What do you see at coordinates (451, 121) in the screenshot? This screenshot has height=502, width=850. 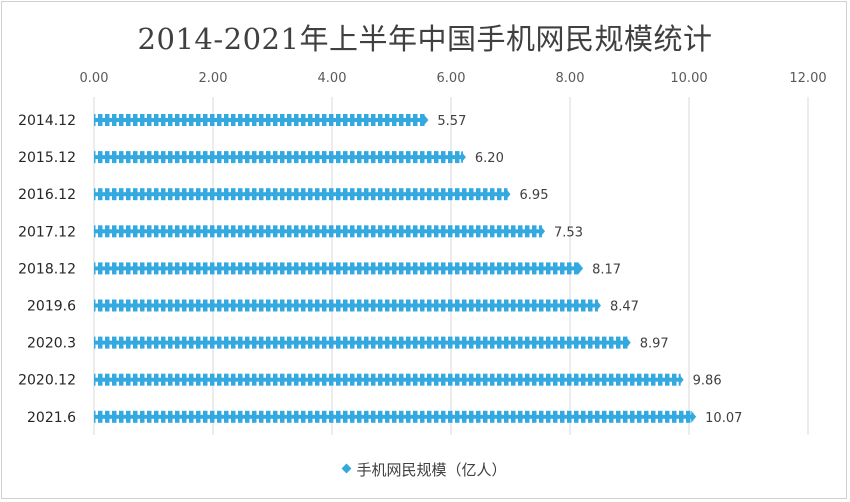 I see `data-label: 5.57` at bounding box center [451, 121].